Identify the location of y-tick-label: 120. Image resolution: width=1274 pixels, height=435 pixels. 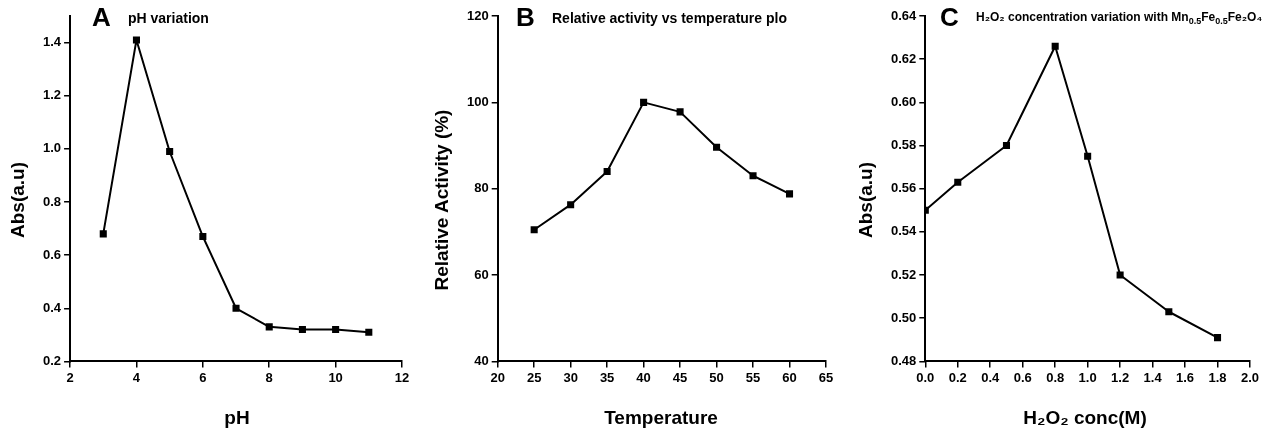
(477, 15).